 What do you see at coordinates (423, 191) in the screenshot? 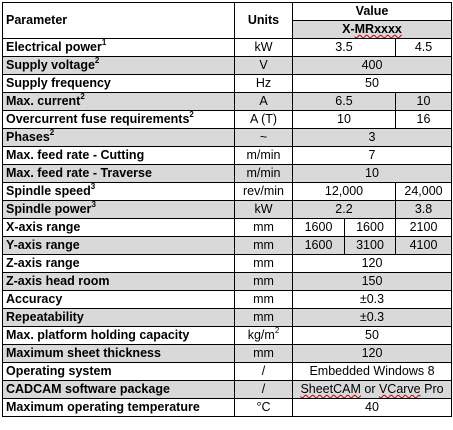
I see `value-cell: 24,000` at bounding box center [423, 191].